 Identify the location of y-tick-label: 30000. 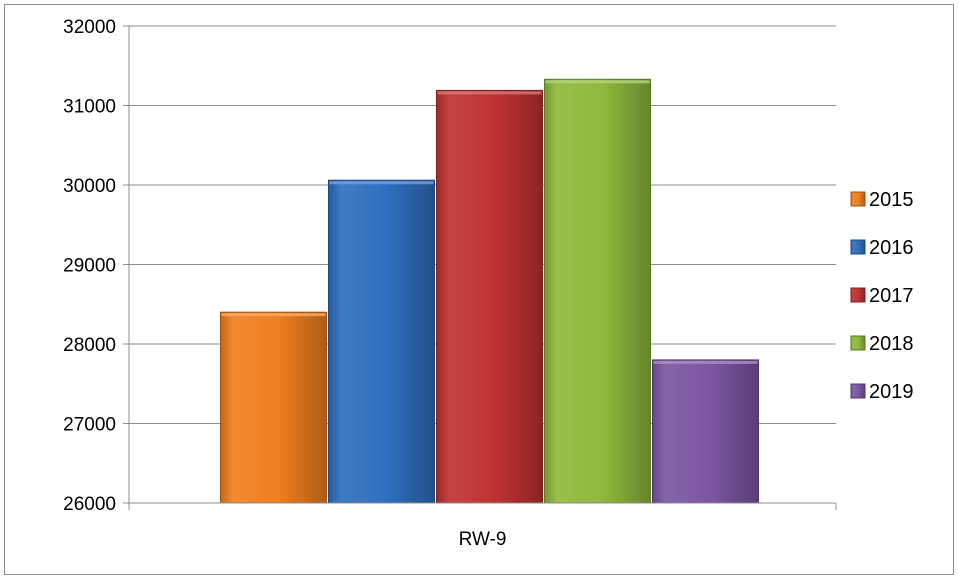
(89, 186).